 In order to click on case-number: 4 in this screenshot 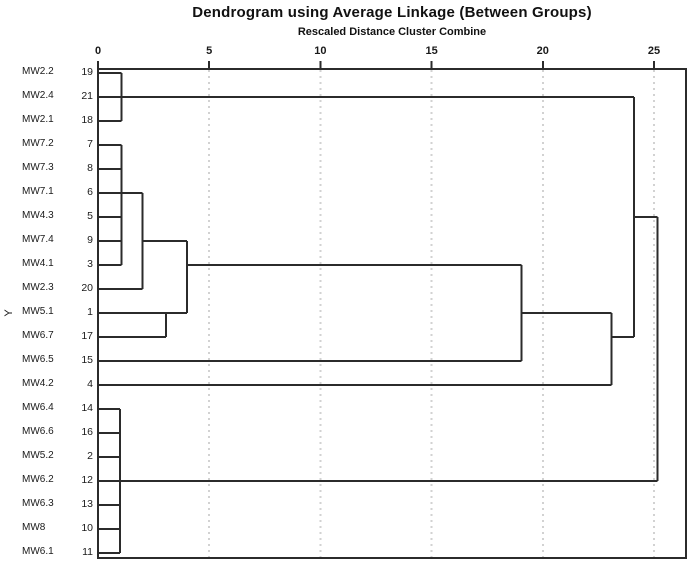, I will do `click(90, 384)`.